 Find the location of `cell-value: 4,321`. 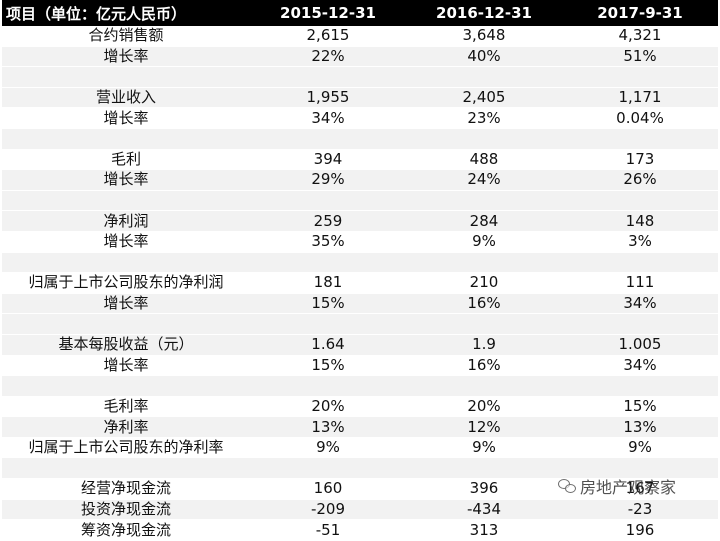

cell-value: 4,321 is located at coordinates (640, 36).